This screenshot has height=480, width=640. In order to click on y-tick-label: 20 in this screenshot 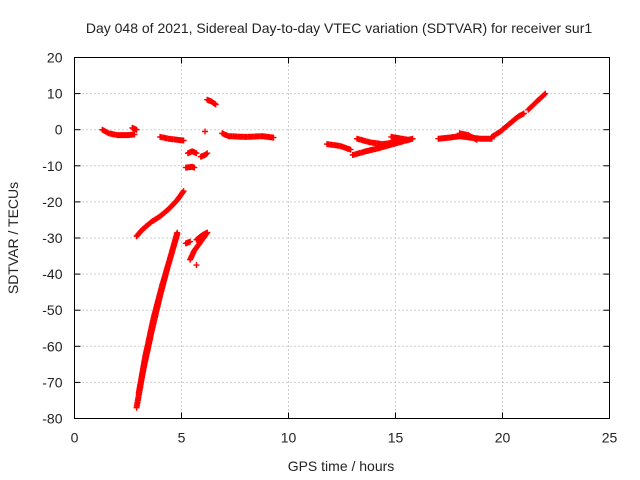, I will do `click(55, 58)`.